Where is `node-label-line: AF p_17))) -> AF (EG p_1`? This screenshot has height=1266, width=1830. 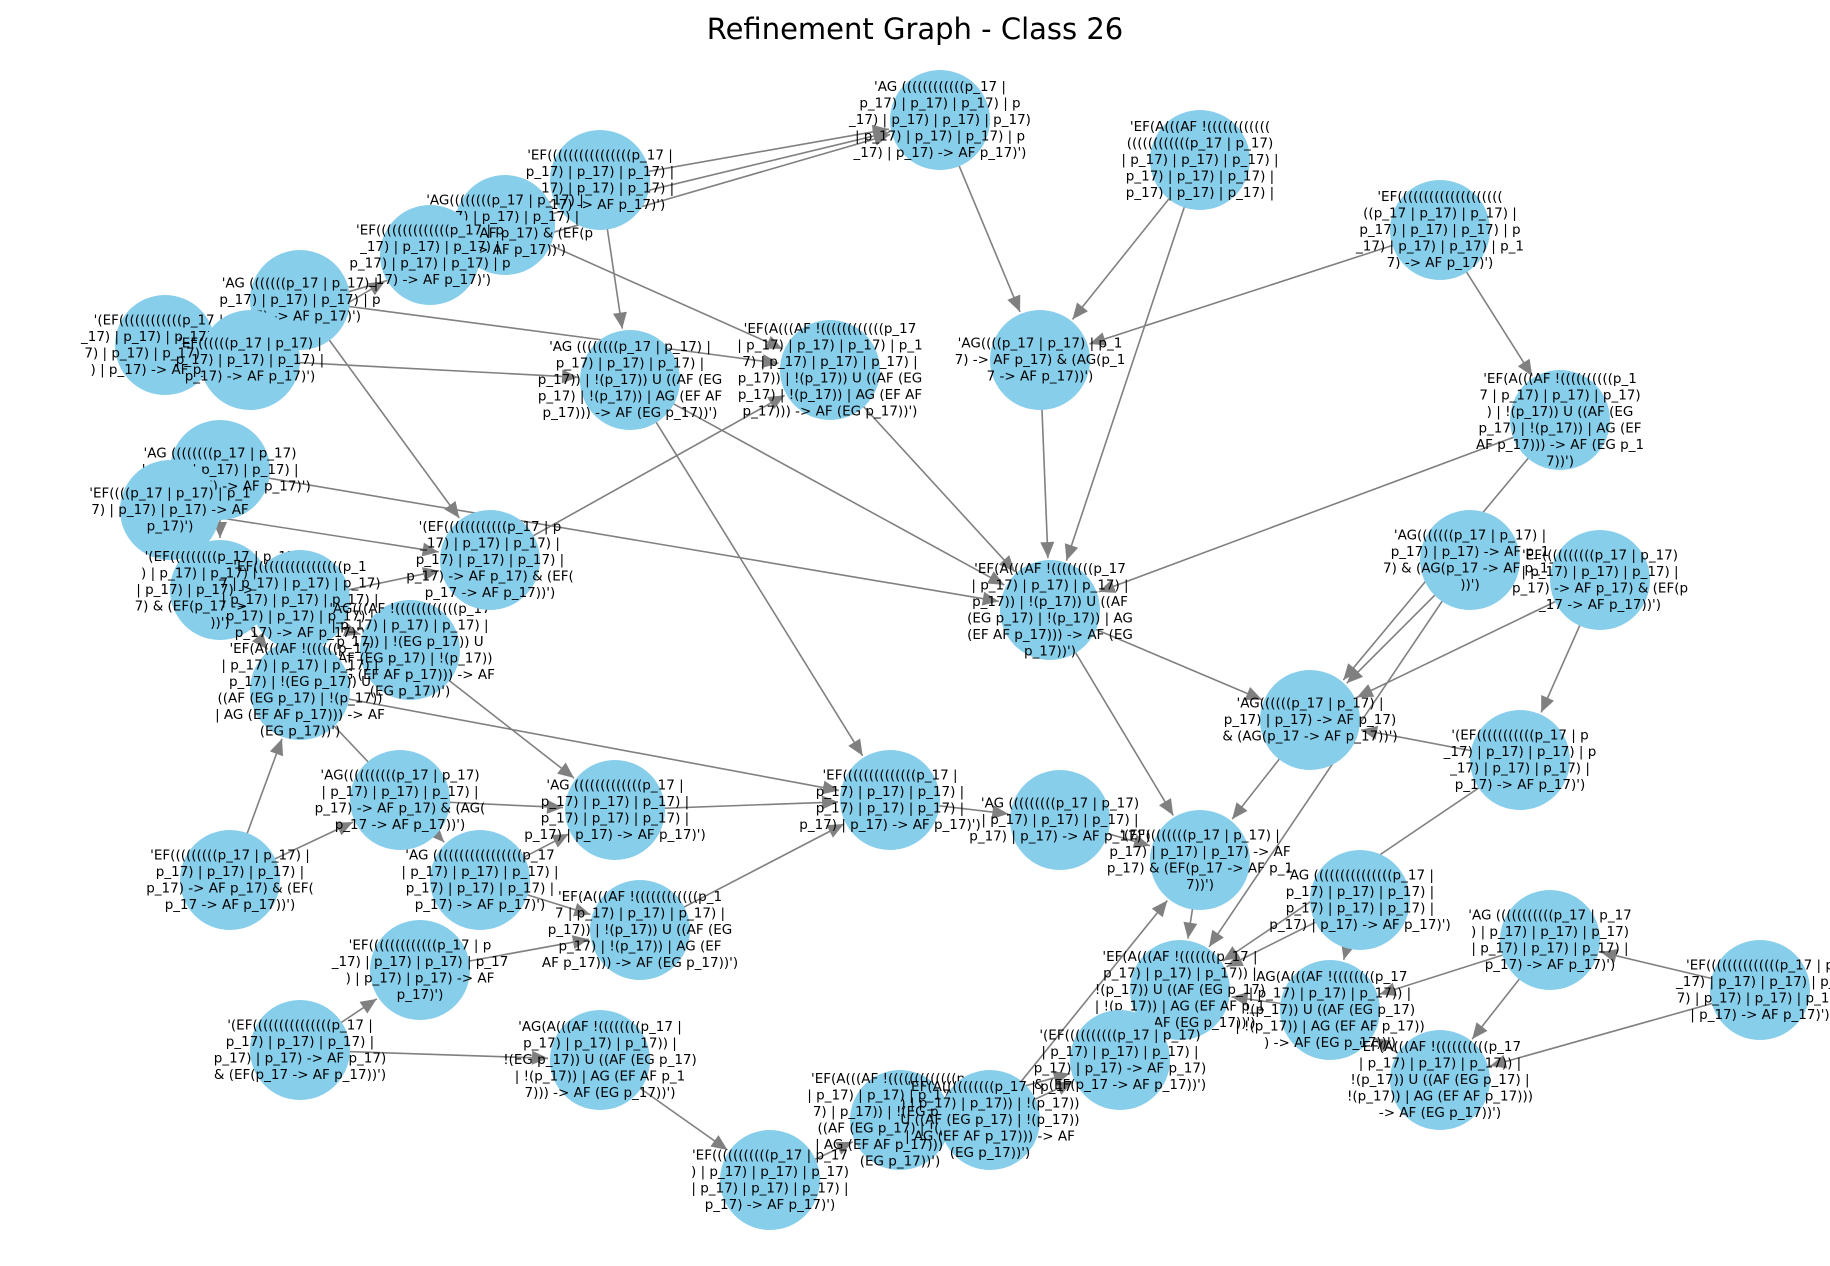 node-label-line: AF p_17))) -> AF (EG p_1 is located at coordinates (1560, 445).